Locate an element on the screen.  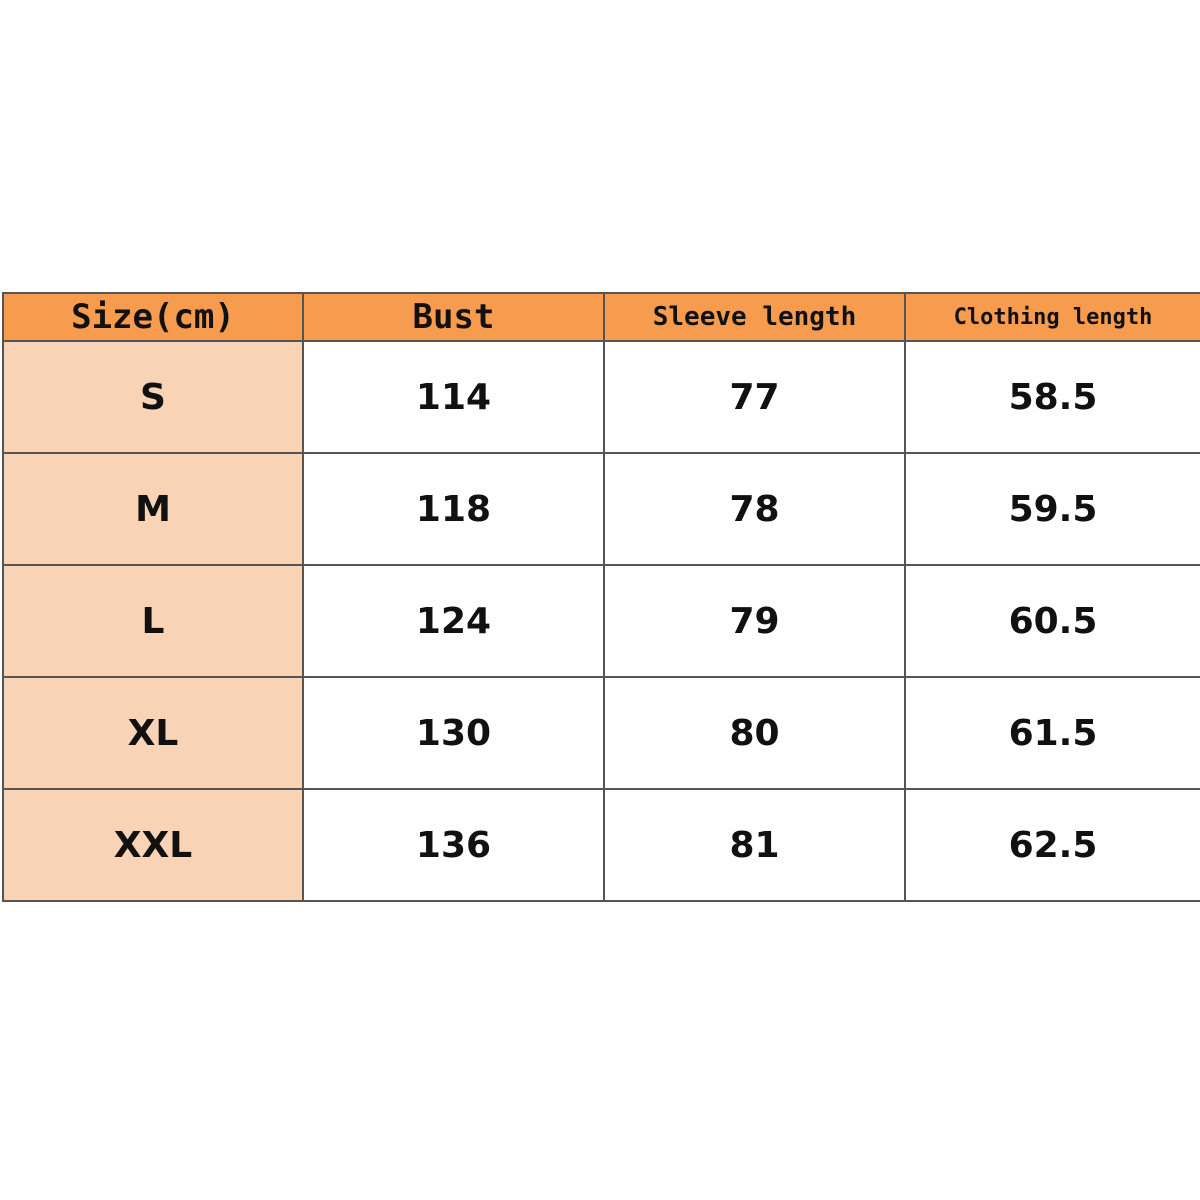
table-row: L 124 79 60.5 is located at coordinates (601, 621).